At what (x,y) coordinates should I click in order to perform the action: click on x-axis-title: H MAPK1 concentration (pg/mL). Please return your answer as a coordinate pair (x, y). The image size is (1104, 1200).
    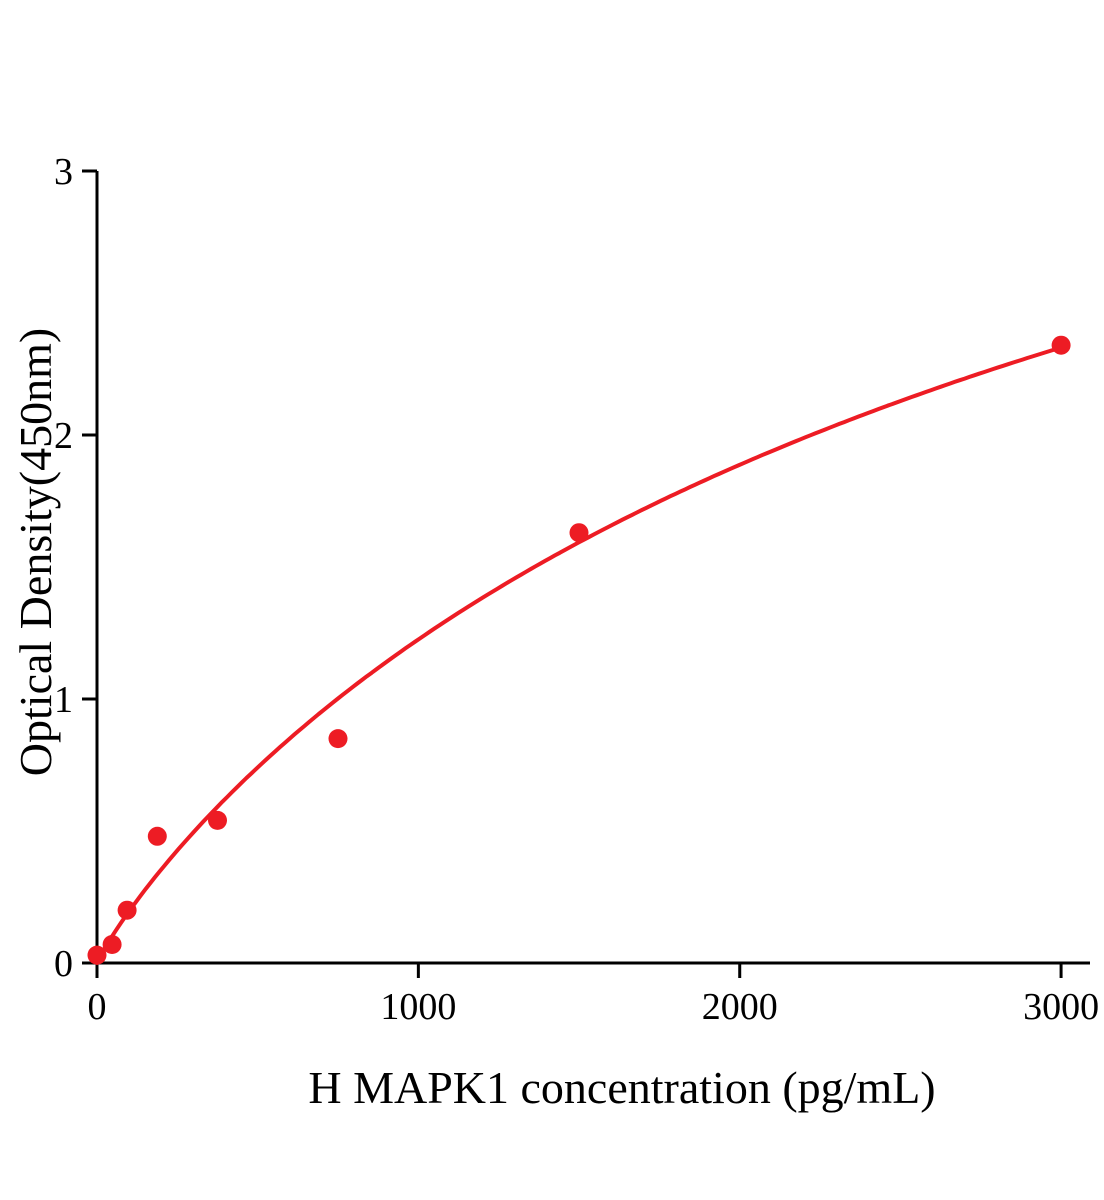
    Looking at the image, I should click on (622, 1087).